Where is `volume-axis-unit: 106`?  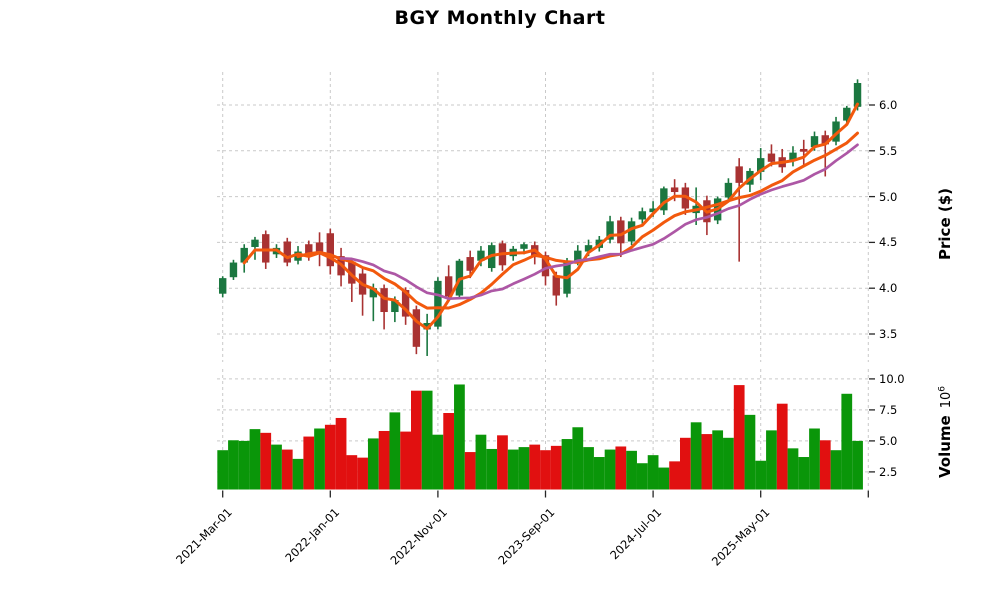 volume-axis-unit: 106 is located at coordinates (945, 397).